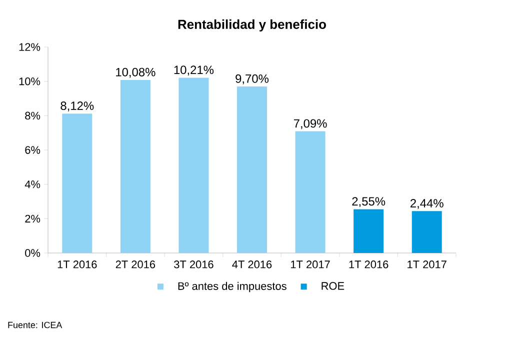 This screenshot has width=507, height=337. What do you see at coordinates (35, 325) in the screenshot?
I see `source-note: Fuente: ICEA` at bounding box center [35, 325].